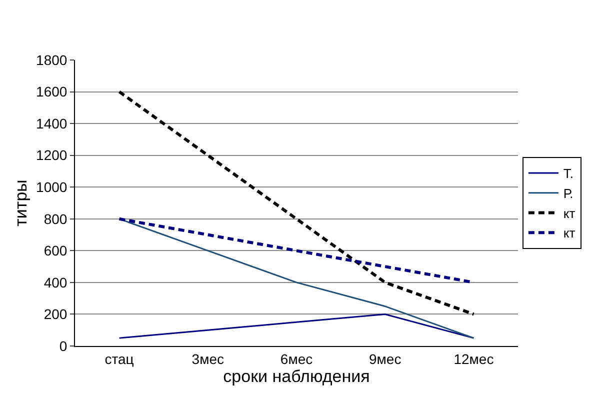 The height and width of the screenshot is (401, 608). Describe the element at coordinates (21, 203) in the screenshot. I see `y-axis-title: титры` at that location.